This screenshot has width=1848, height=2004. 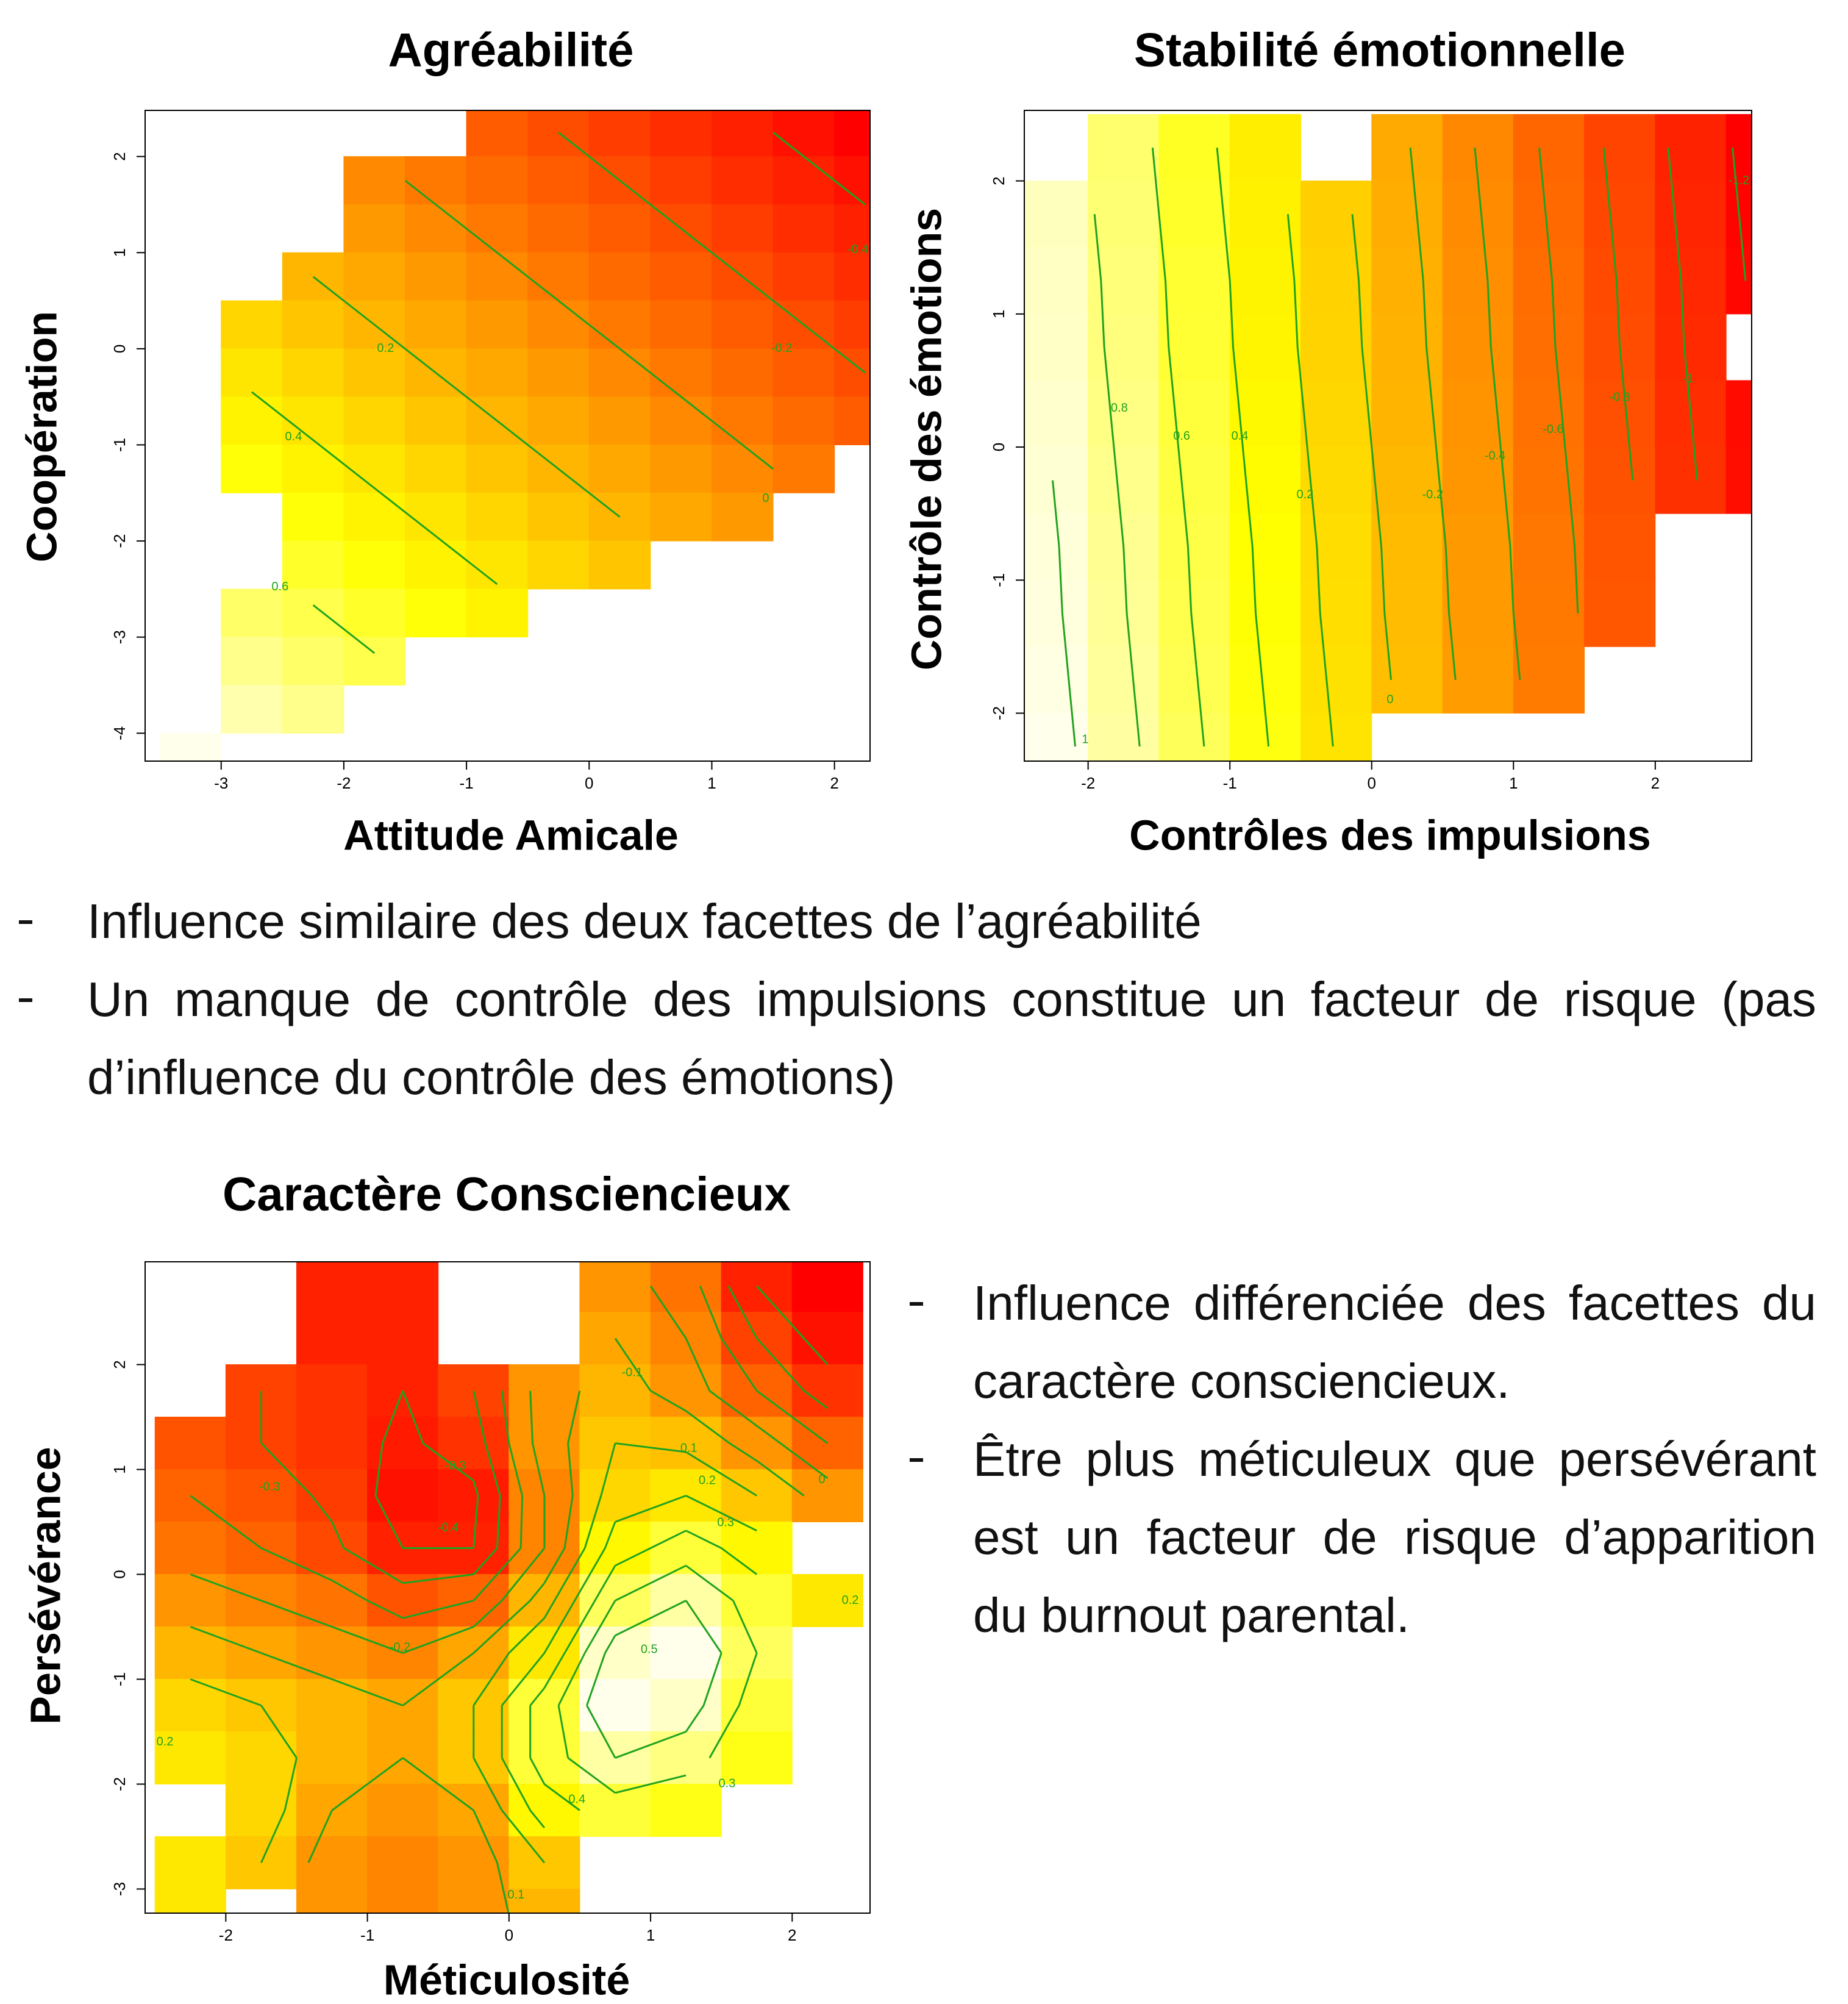 What do you see at coordinates (1553, 429) in the screenshot?
I see `contour-label: -0.6` at bounding box center [1553, 429].